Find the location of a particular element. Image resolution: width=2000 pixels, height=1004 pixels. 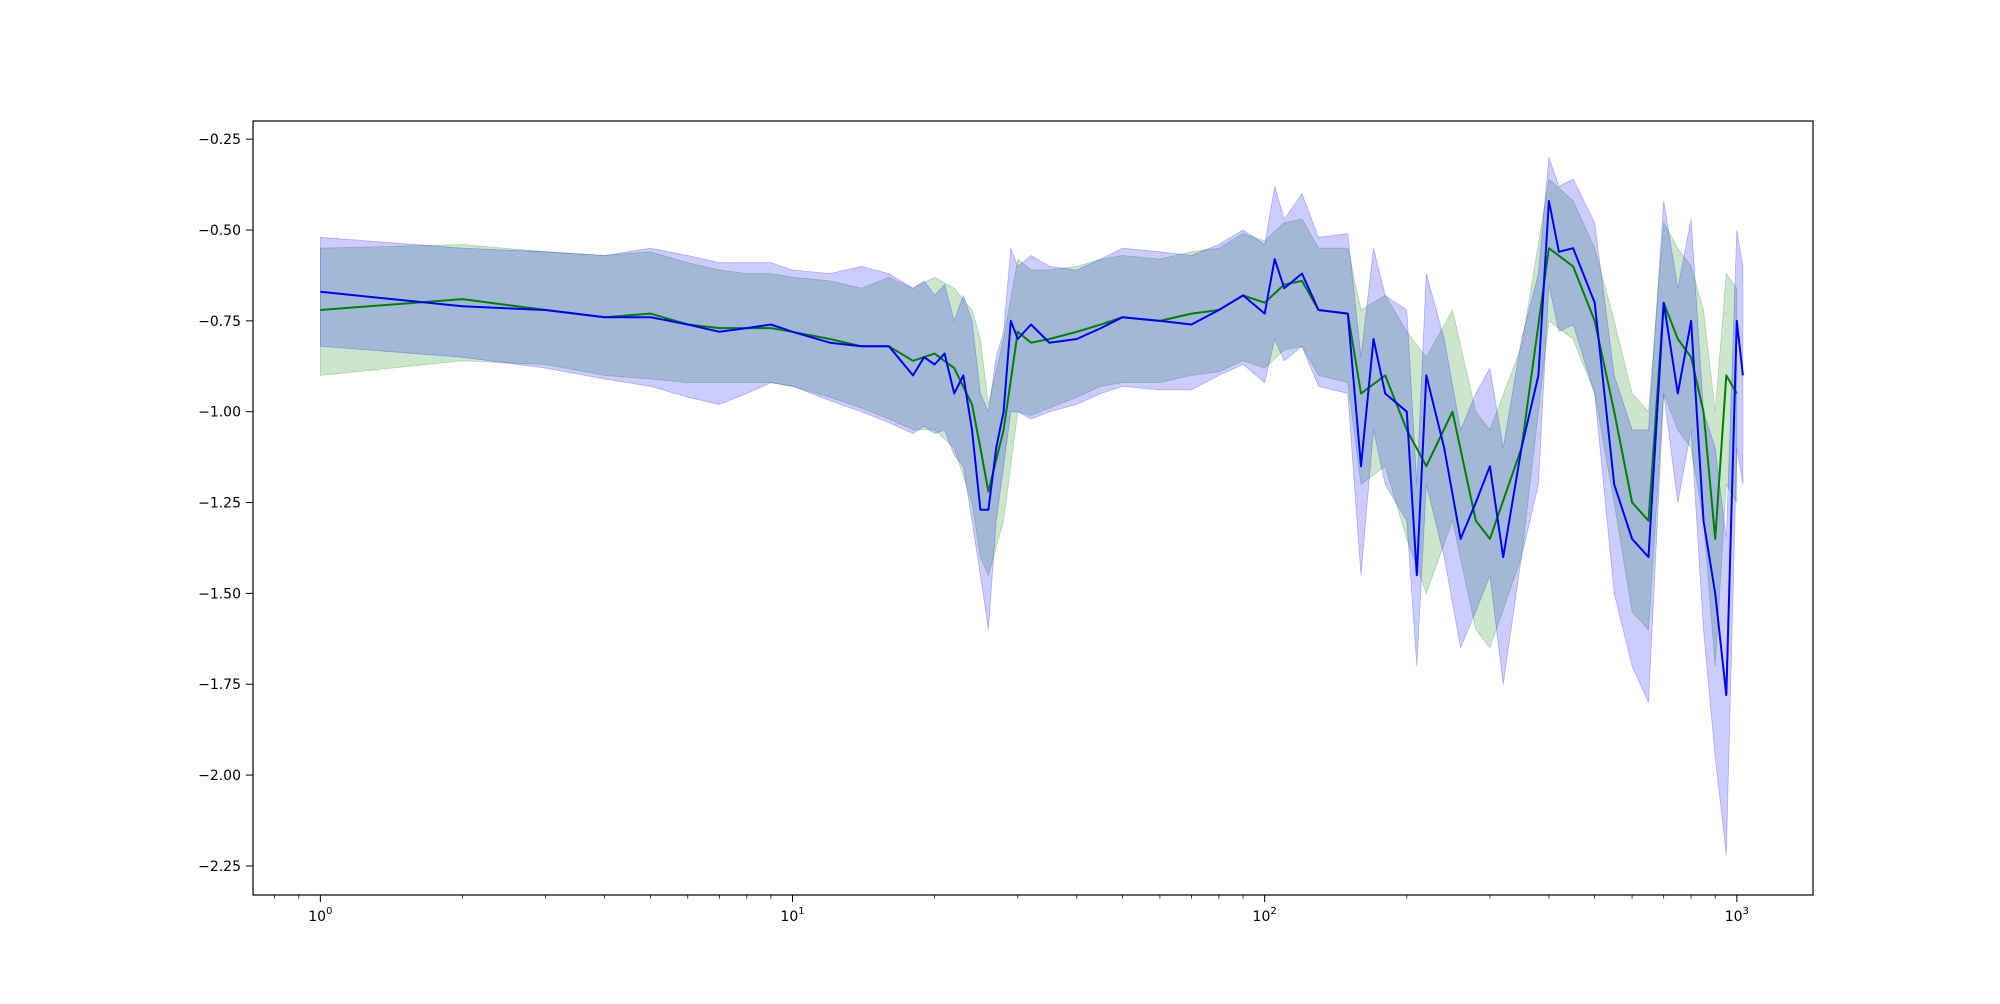

y-tick-label: −0.50 is located at coordinates (219, 231).